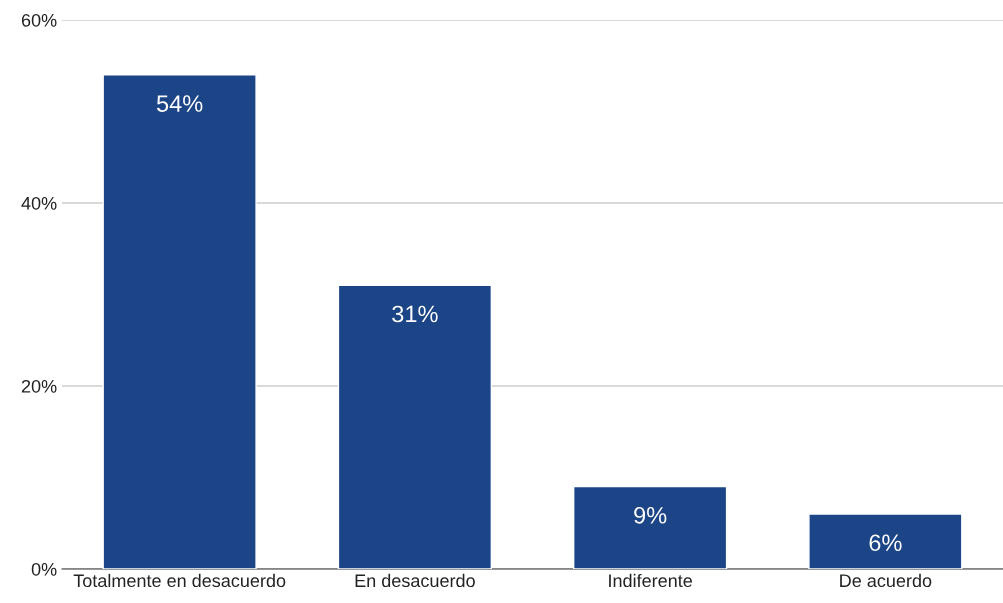  What do you see at coordinates (415, 314) in the screenshot?
I see `data-label: 31%` at bounding box center [415, 314].